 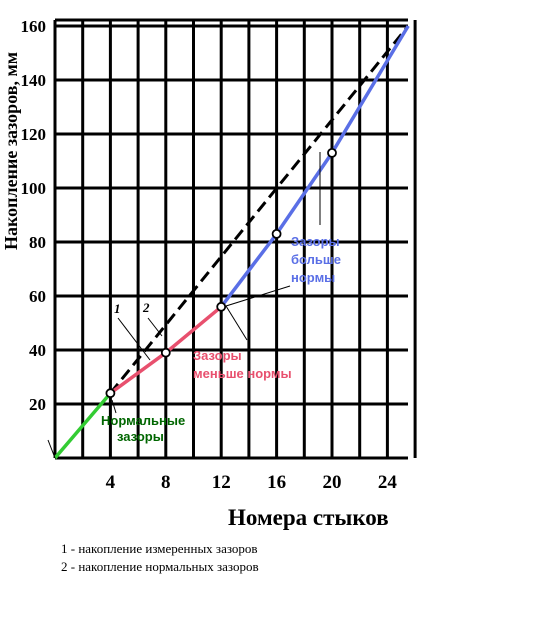 I want to click on x-tick-label: 8, so click(x=166, y=482).